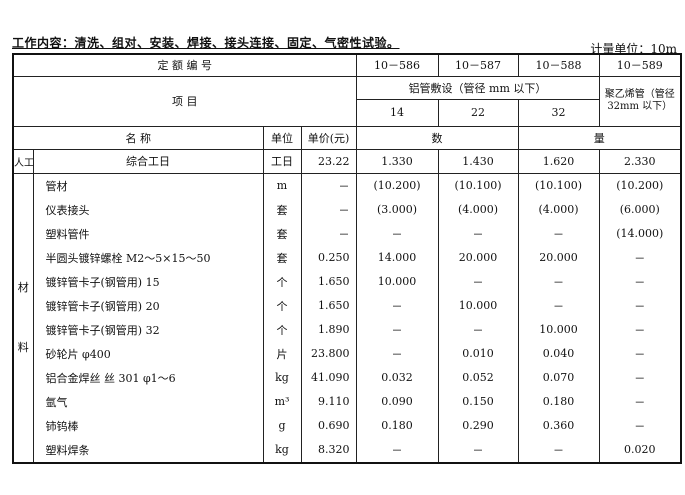 This screenshot has width=685, height=495. What do you see at coordinates (558, 377) in the screenshot?
I see `value-cell: 0.070` at bounding box center [558, 377].